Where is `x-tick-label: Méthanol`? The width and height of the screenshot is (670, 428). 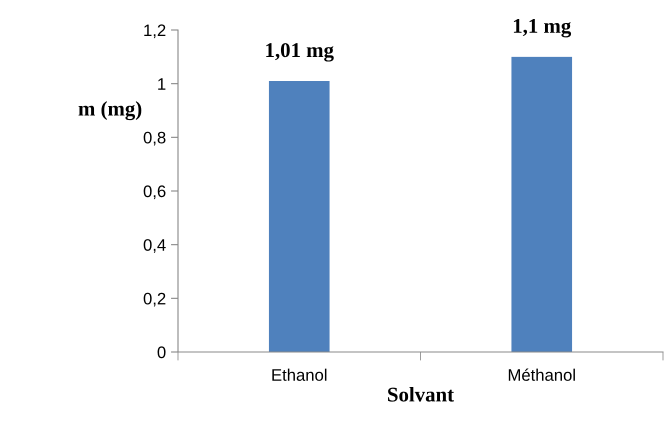 x-tick-label: Méthanol is located at coordinates (541, 374).